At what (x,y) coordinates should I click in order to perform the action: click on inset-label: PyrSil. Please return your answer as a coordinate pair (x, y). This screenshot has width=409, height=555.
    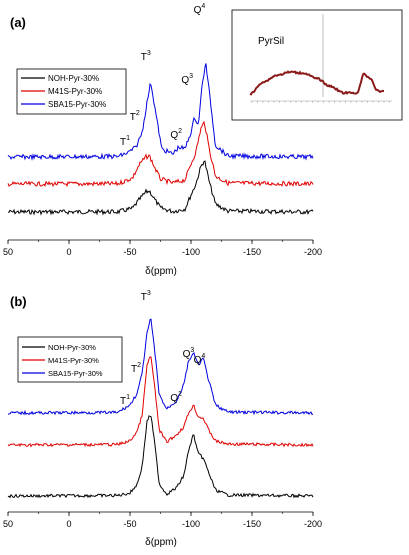
    Looking at the image, I should click on (271, 41).